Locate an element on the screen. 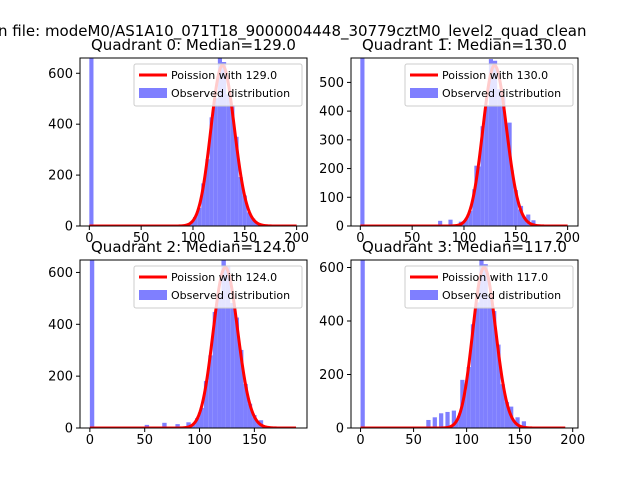 The height and width of the screenshot is (480, 640). legend-0: Poission with 129.0 Observed distribution is located at coordinates (218, 85).